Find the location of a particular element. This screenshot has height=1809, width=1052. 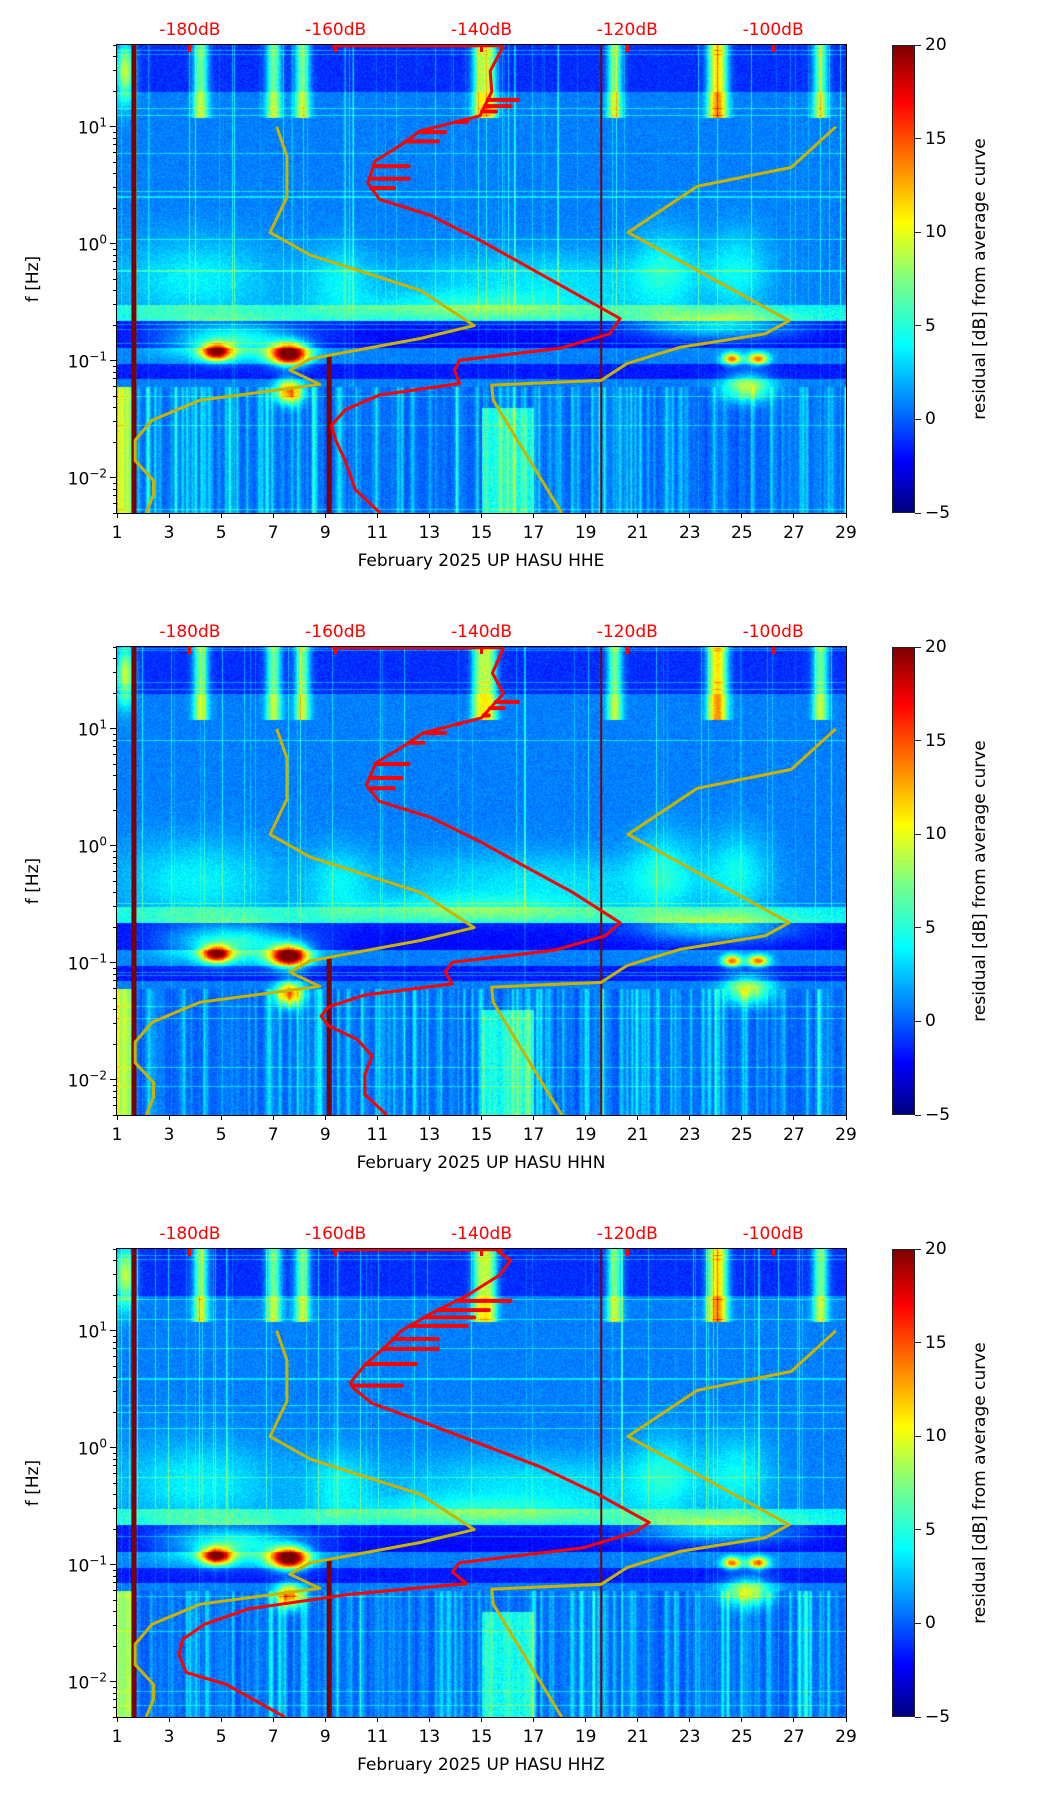

x-tick-label: 11 is located at coordinates (377, 1737).